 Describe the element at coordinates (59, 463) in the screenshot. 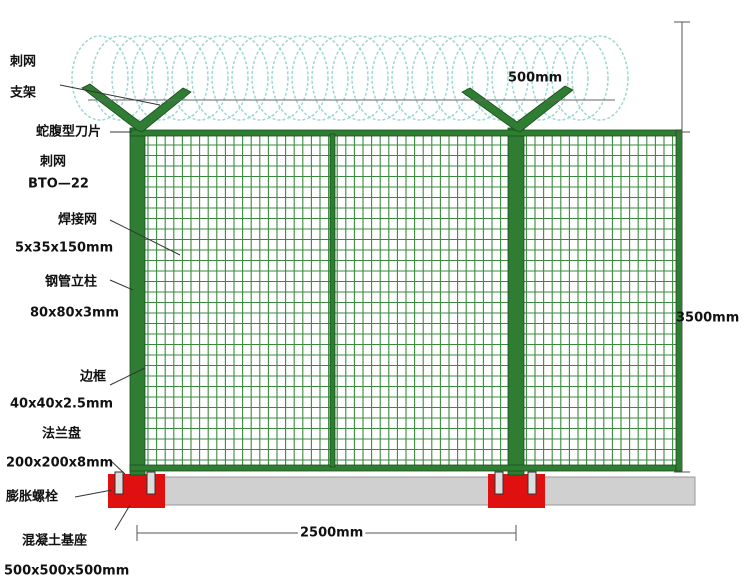

I see `label: 200x200x8mm` at that location.